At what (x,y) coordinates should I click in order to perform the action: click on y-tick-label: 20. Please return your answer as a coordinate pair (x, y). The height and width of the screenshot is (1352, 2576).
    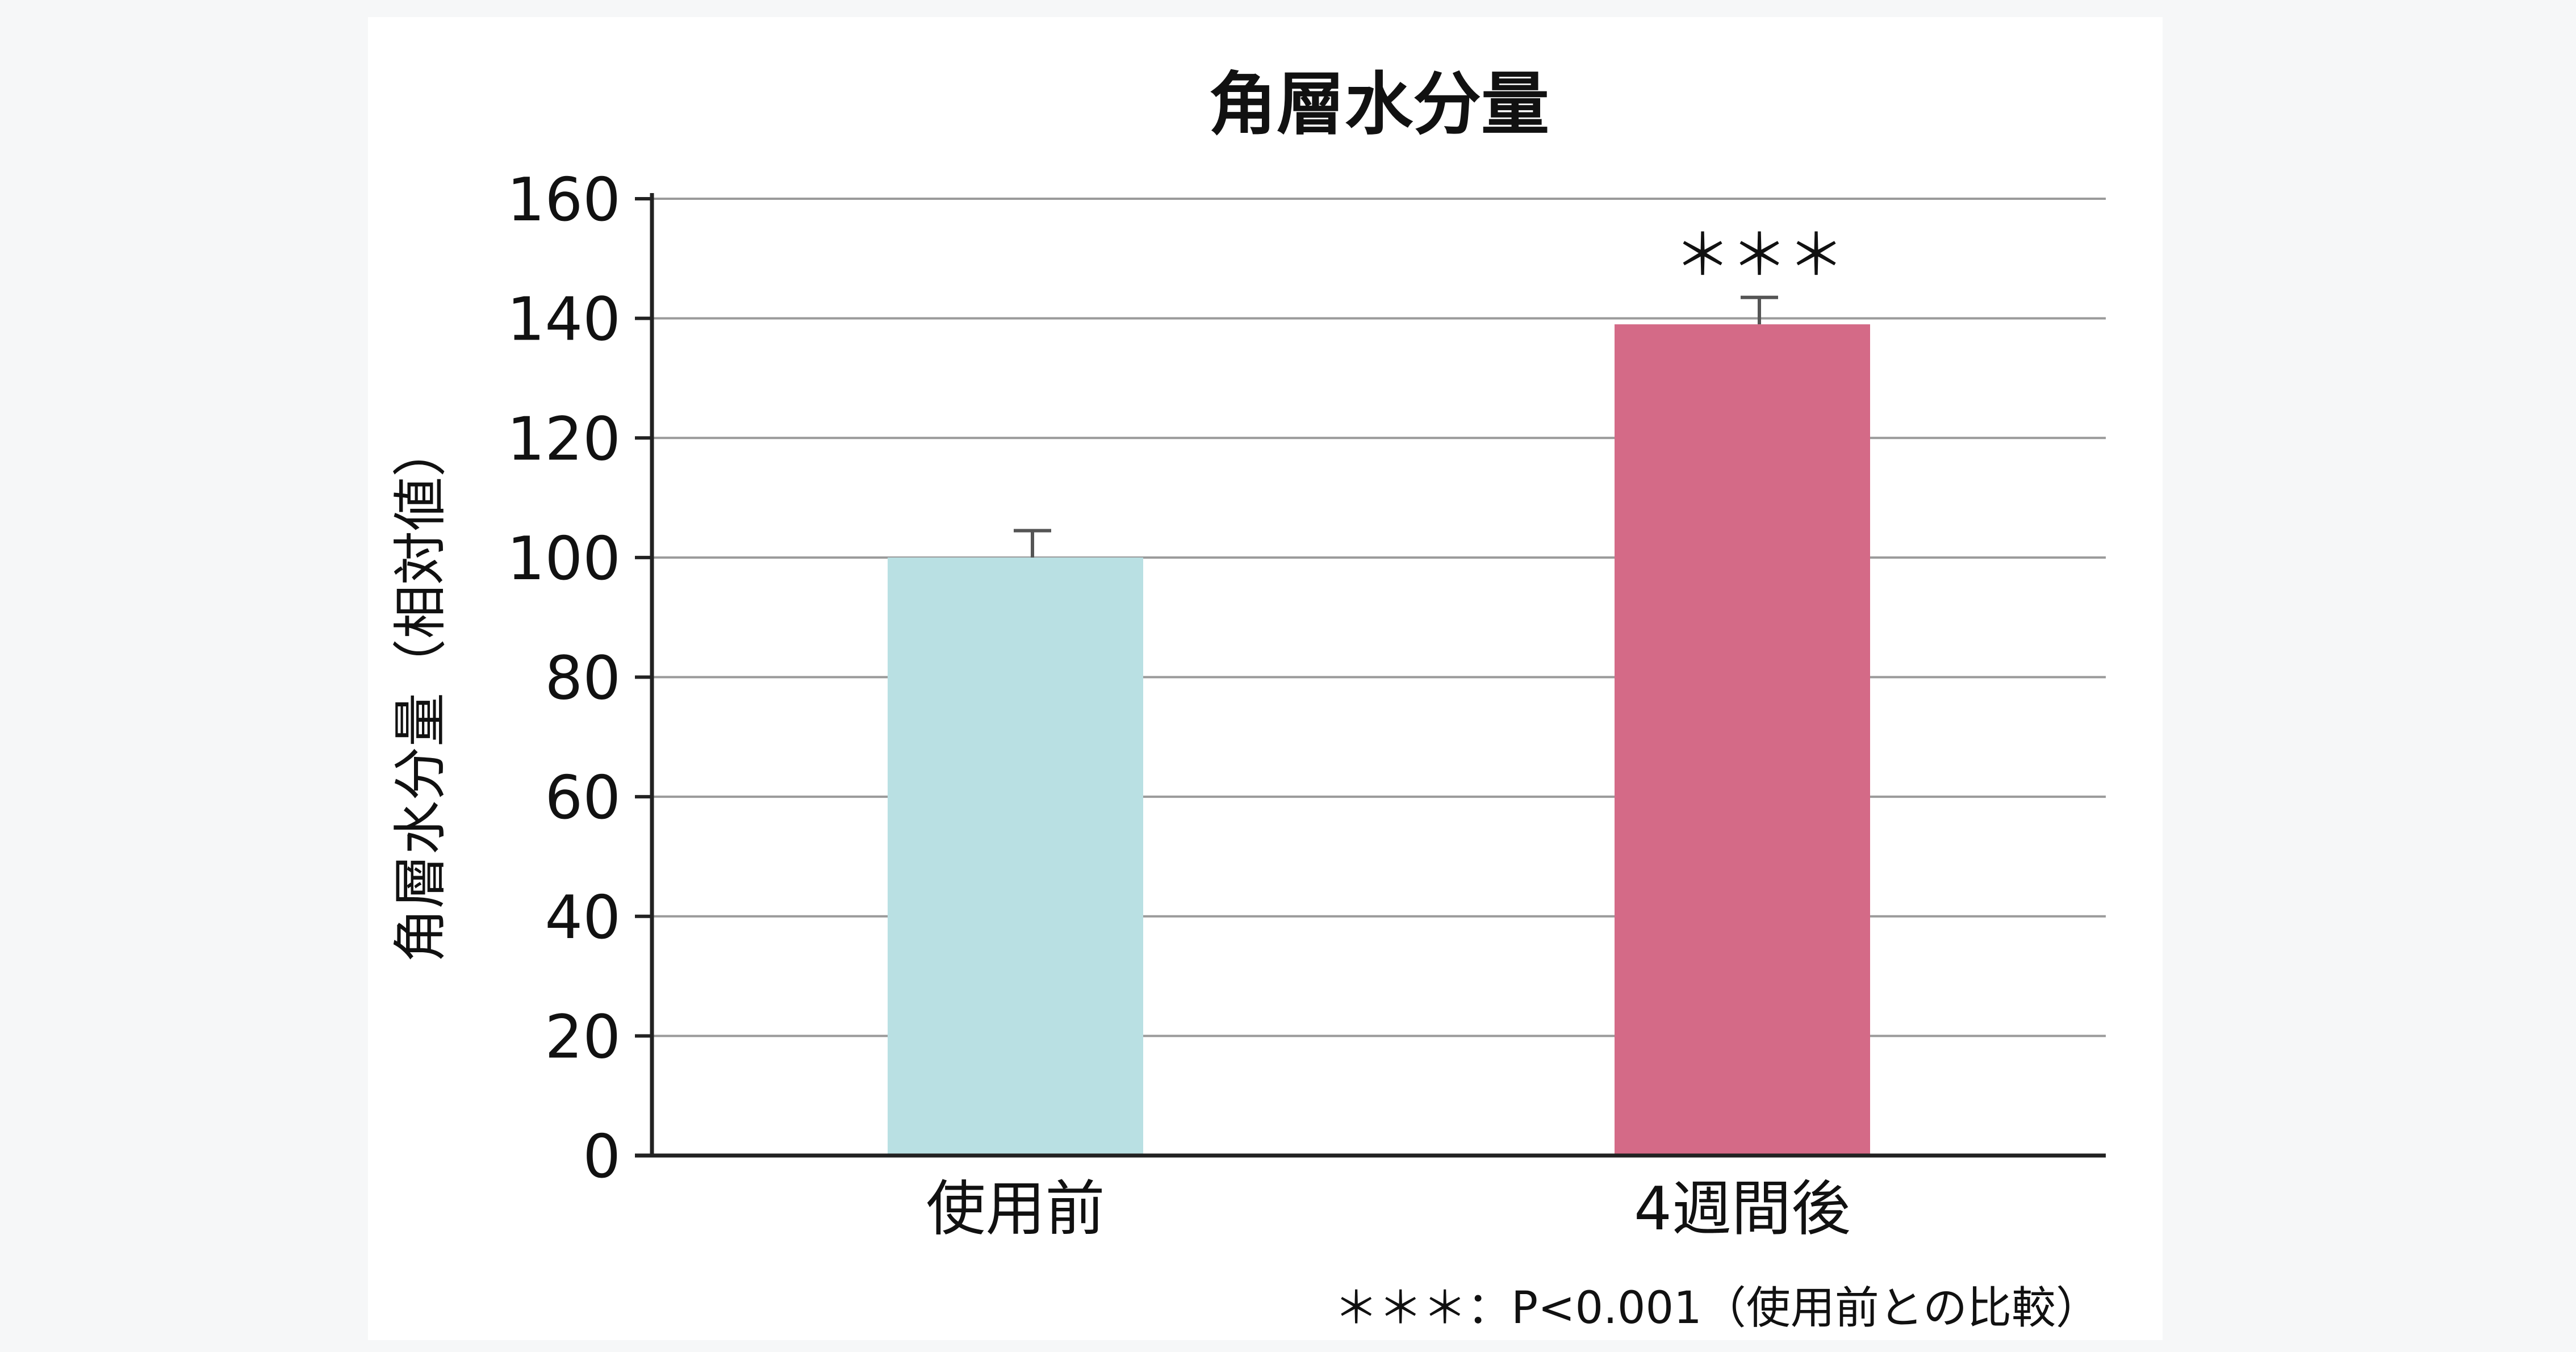
    Looking at the image, I should click on (583, 1036).